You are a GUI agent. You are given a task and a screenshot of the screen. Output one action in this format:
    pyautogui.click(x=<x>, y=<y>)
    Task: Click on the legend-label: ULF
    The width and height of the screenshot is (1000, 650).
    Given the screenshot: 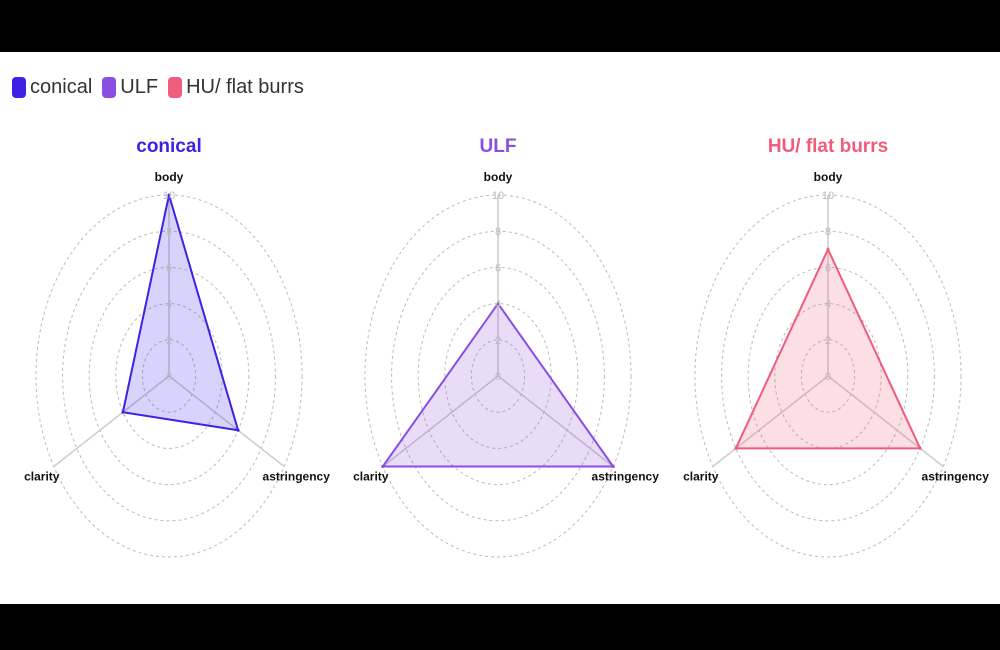 What is the action you would take?
    pyautogui.click(x=139, y=87)
    